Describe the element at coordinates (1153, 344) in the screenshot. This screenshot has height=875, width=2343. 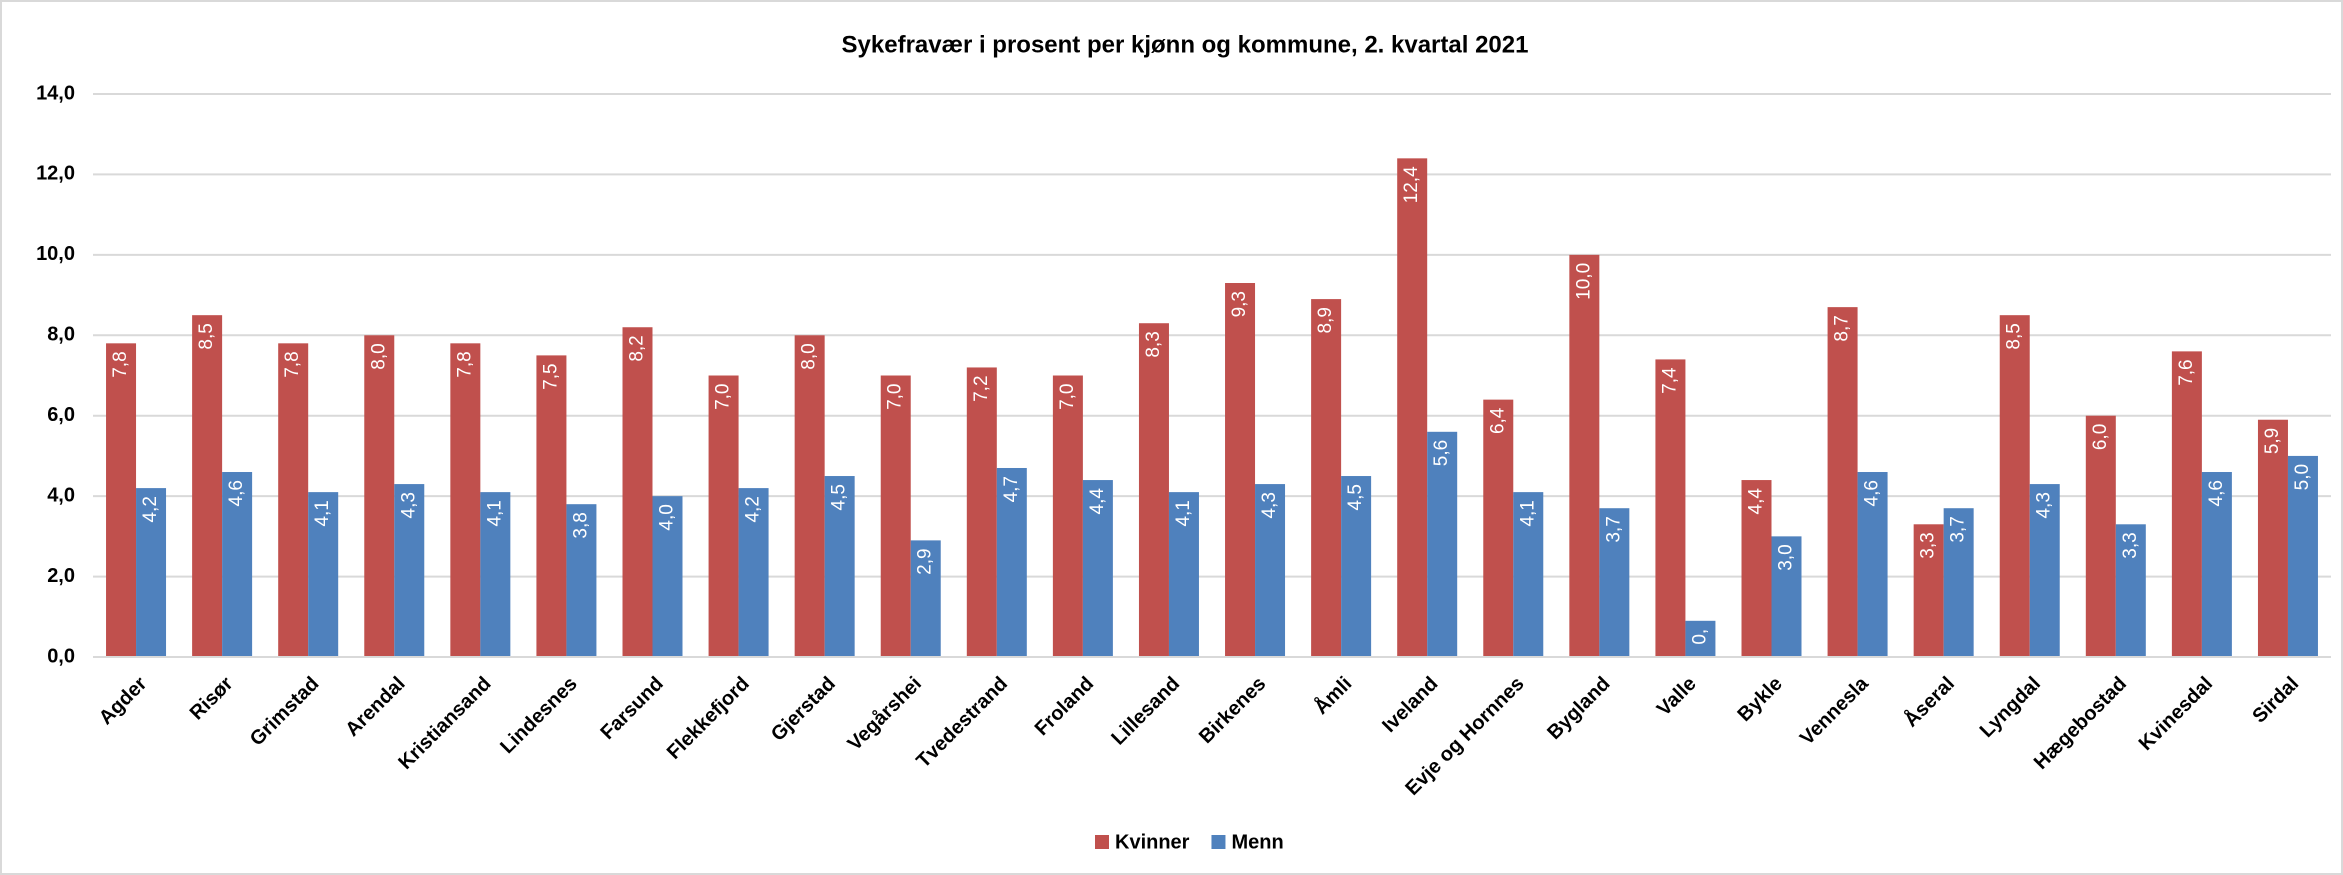
I see `value-label: 8,3` at that location.